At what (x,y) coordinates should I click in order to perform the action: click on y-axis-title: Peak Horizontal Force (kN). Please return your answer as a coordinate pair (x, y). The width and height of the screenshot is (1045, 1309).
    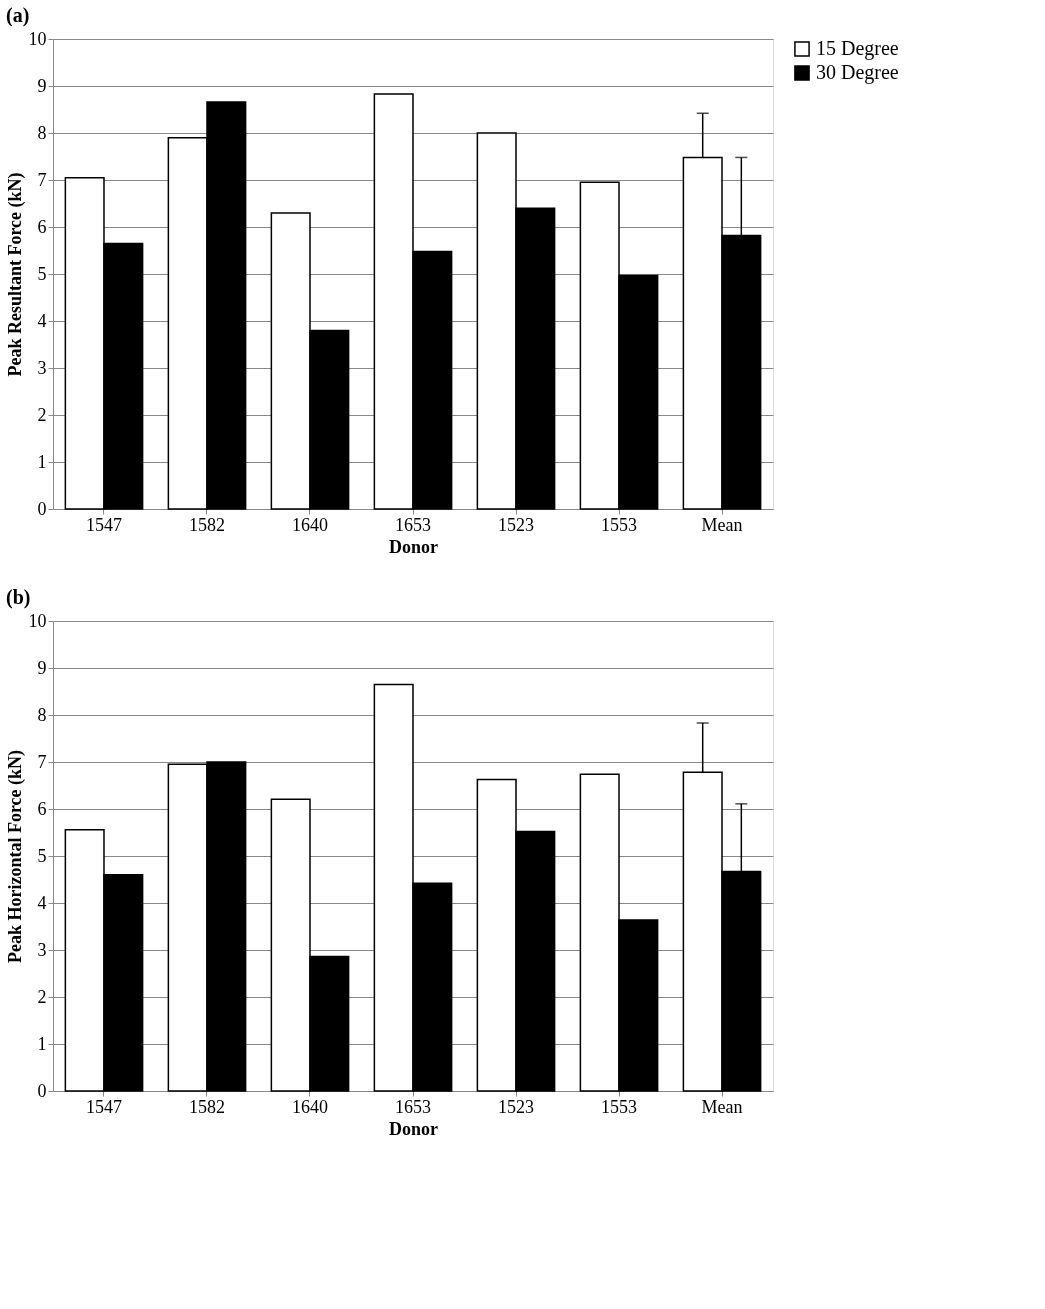
    Looking at the image, I should click on (15, 856).